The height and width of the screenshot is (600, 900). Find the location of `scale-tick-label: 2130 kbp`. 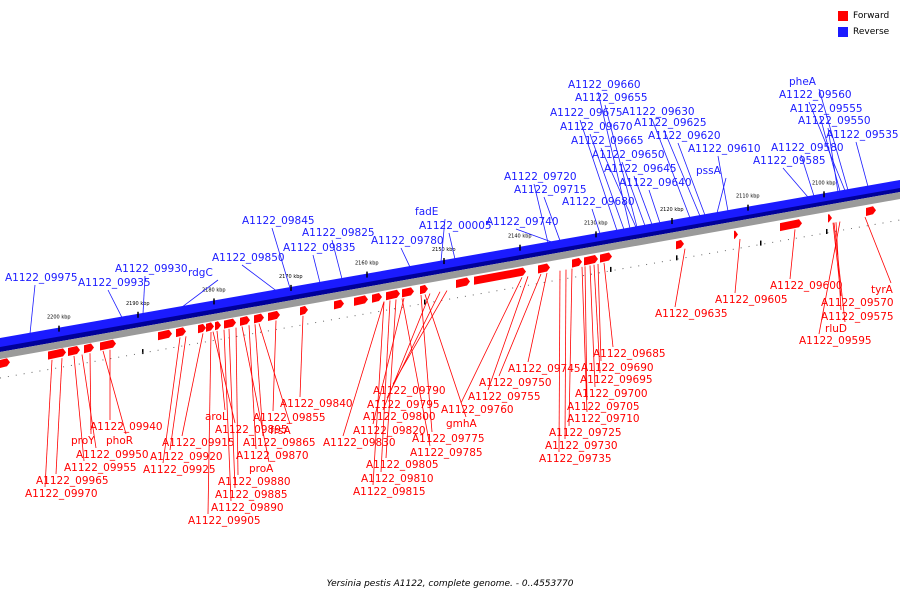

scale-tick-label: 2130 kbp is located at coordinates (596, 223).